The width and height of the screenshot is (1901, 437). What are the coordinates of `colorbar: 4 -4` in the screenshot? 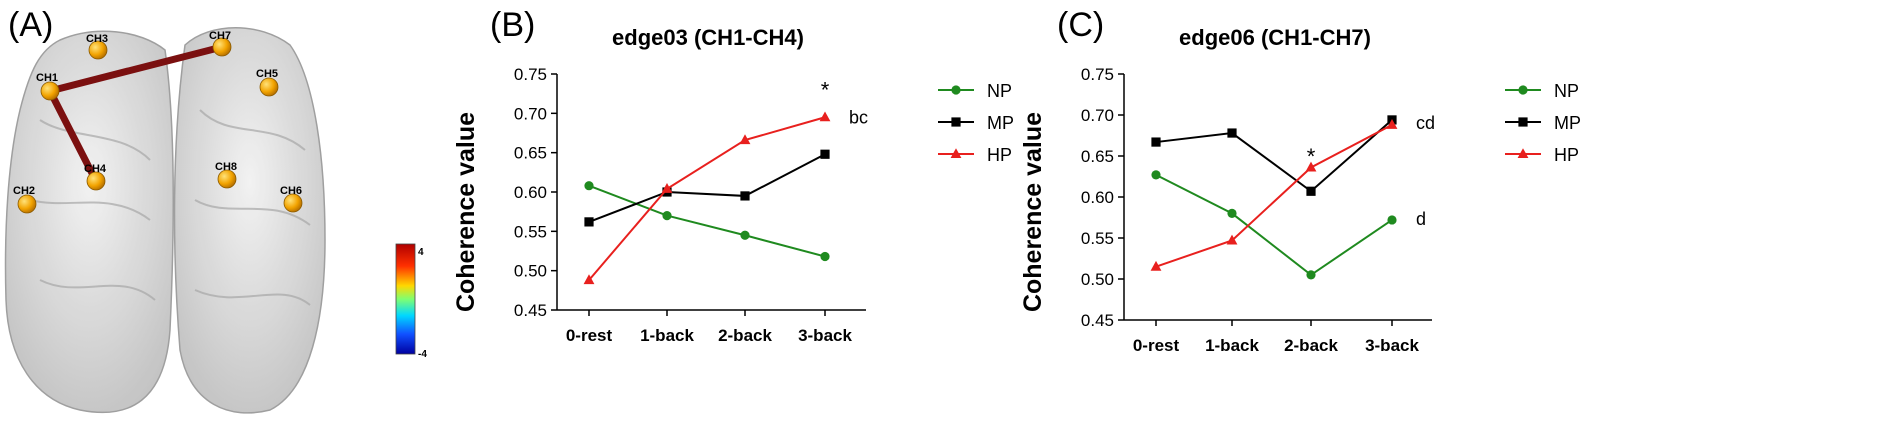 It's located at (411, 301).